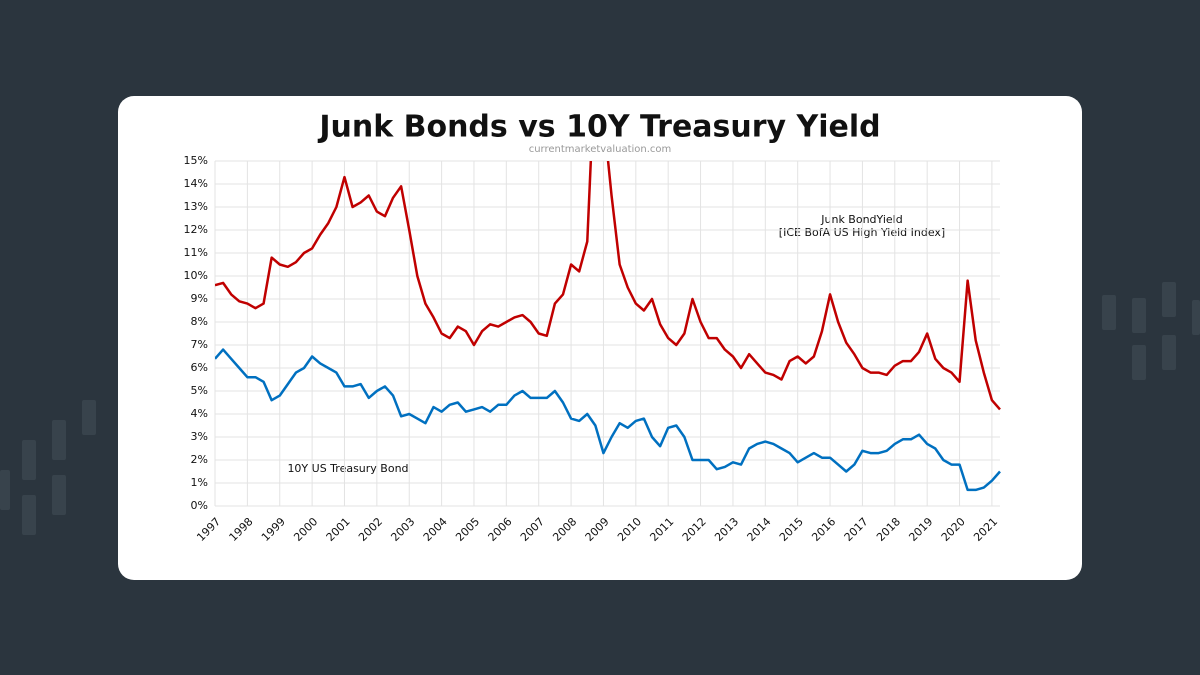 The image size is (1200, 675). Describe the element at coordinates (199, 344) in the screenshot. I see `y-tick-label: 7%` at that location.